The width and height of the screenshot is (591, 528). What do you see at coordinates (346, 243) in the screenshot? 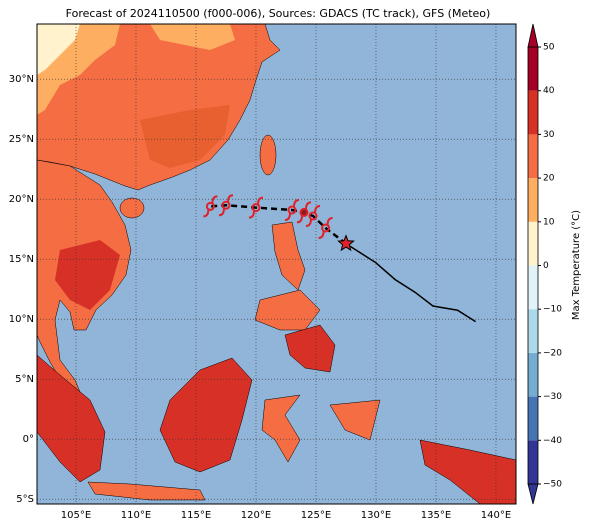
I see `current-position` at bounding box center [346, 243].